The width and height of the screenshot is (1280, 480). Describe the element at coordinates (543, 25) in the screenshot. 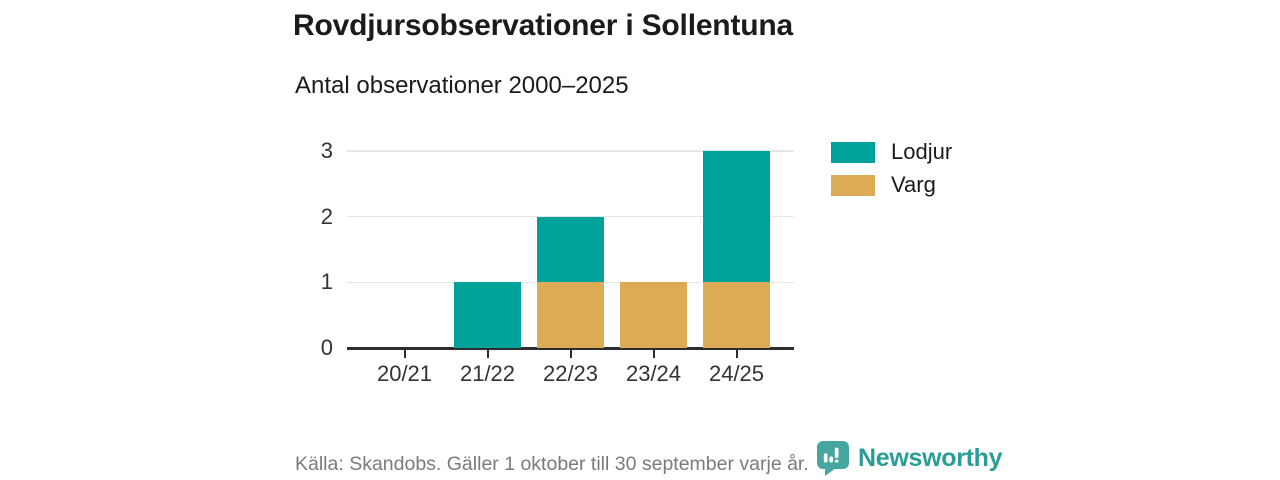

I see `chart-title: Rovdjursobservationer i Sollentuna` at that location.